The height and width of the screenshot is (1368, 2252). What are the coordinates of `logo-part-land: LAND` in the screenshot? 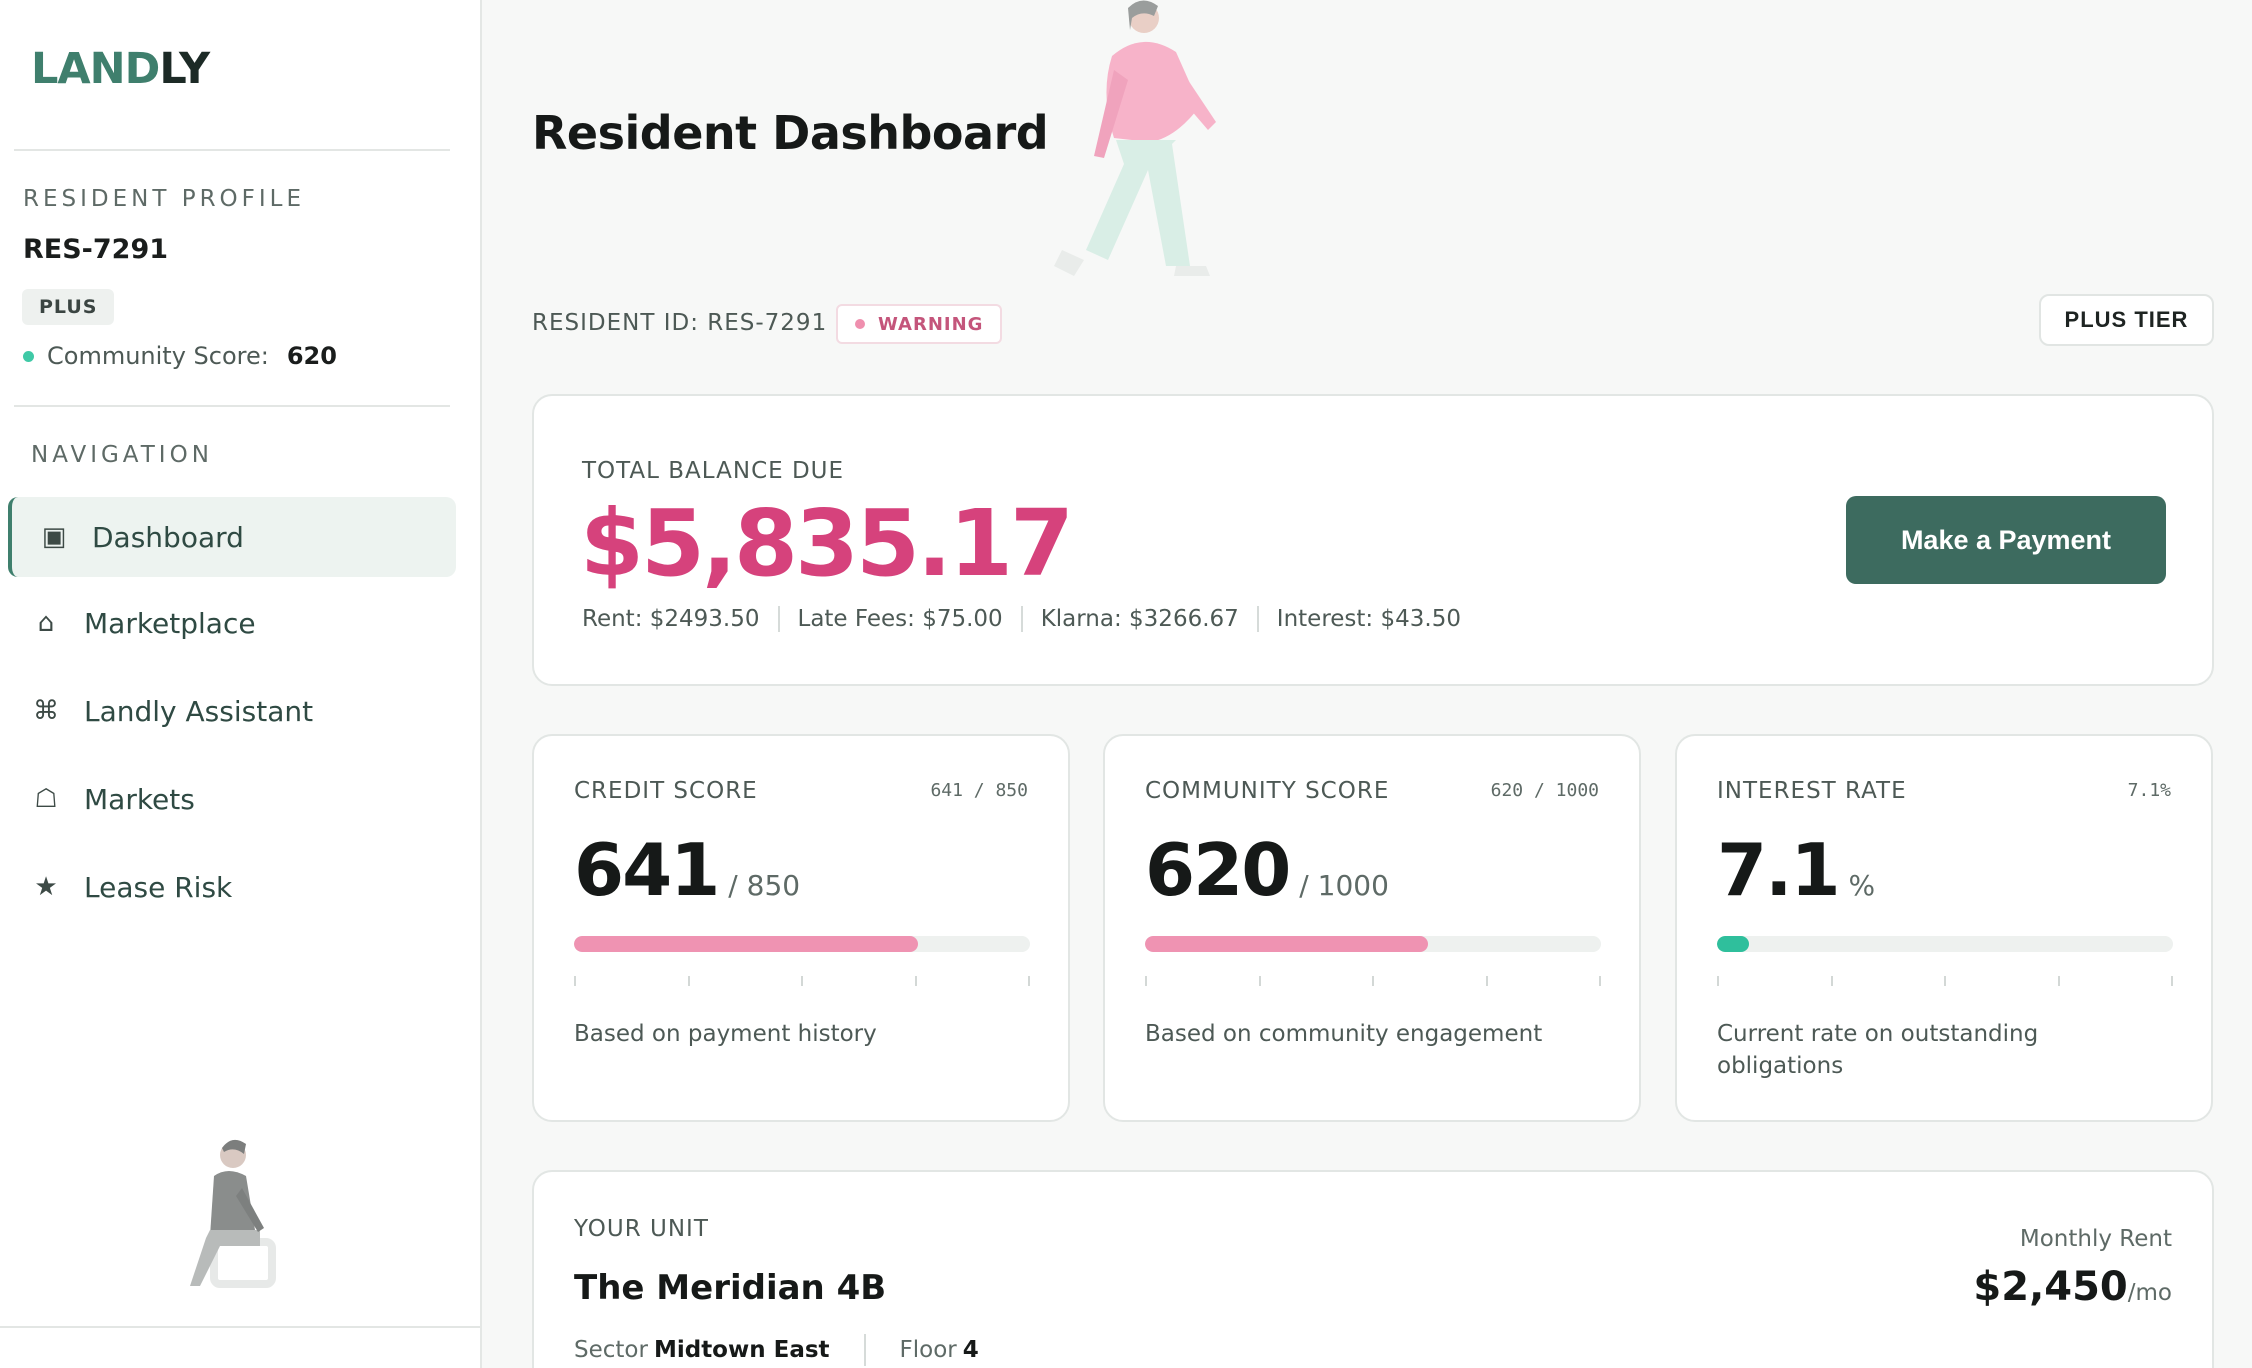 It's located at (95, 69).